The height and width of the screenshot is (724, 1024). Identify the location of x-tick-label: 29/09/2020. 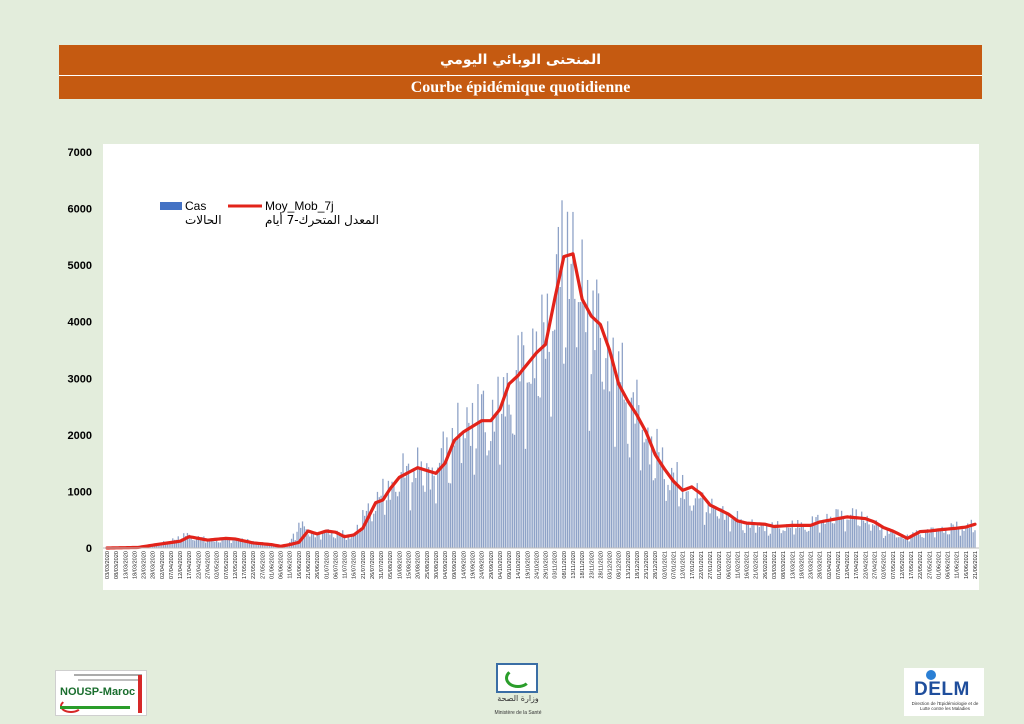
(492, 565).